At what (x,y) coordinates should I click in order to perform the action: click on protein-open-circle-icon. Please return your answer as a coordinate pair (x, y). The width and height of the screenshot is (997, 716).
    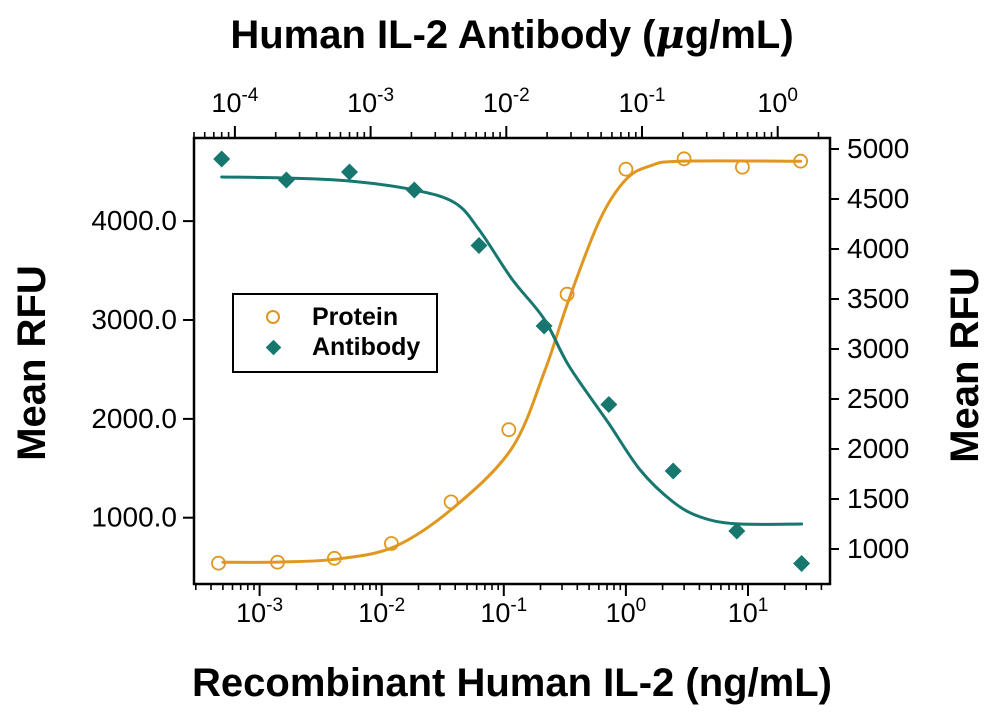
    Looking at the image, I should click on (273, 317).